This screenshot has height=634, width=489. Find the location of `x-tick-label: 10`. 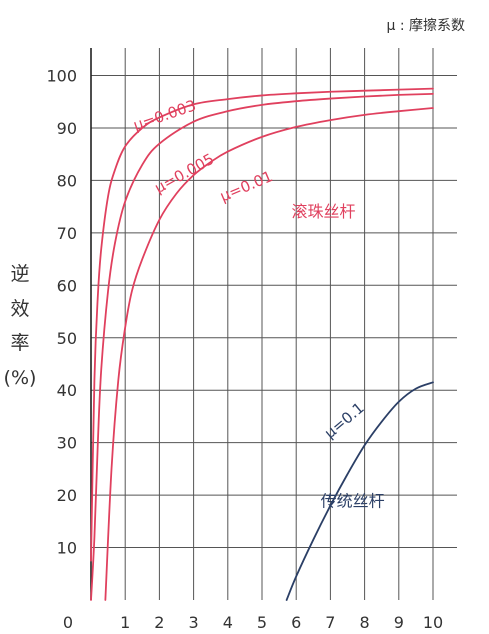

x-tick-label: 10 is located at coordinates (433, 622).